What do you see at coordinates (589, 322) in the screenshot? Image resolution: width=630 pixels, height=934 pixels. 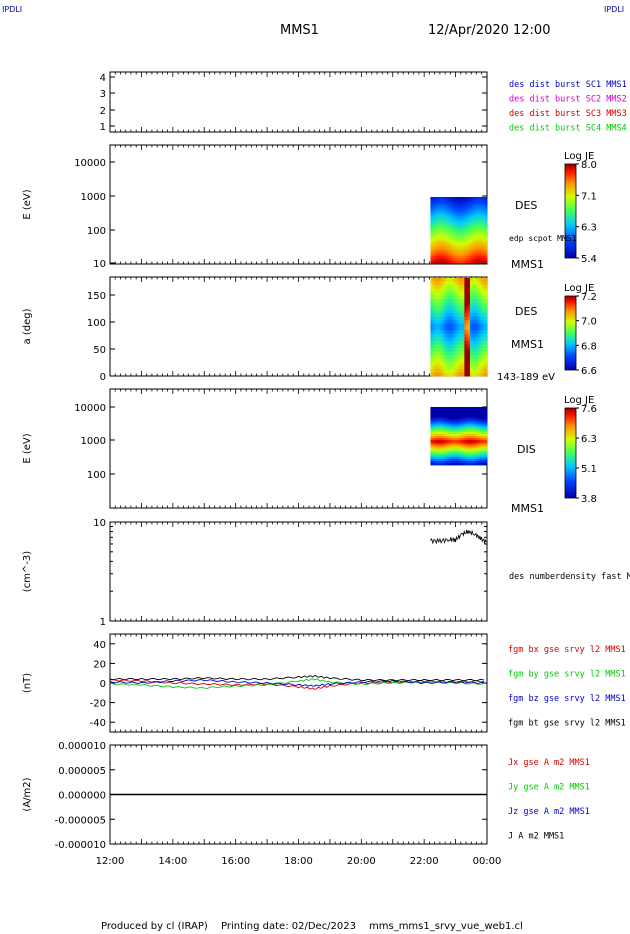 I see `des-pitch-colorbar-tick-label: 7.0` at bounding box center [589, 322].